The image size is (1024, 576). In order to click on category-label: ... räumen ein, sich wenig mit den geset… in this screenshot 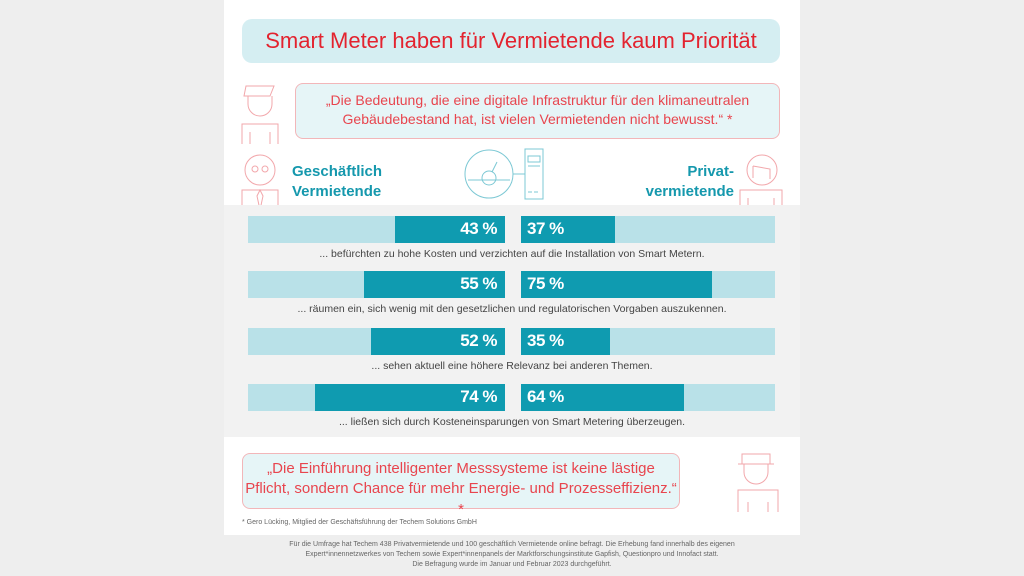, I will do `click(512, 309)`.